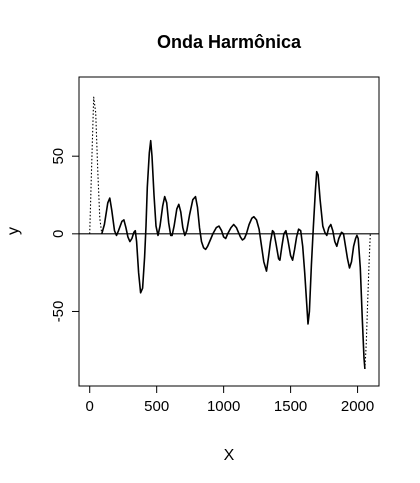 The image size is (420, 483). I want to click on y-tick-label-50: 50, so click(58, 156).